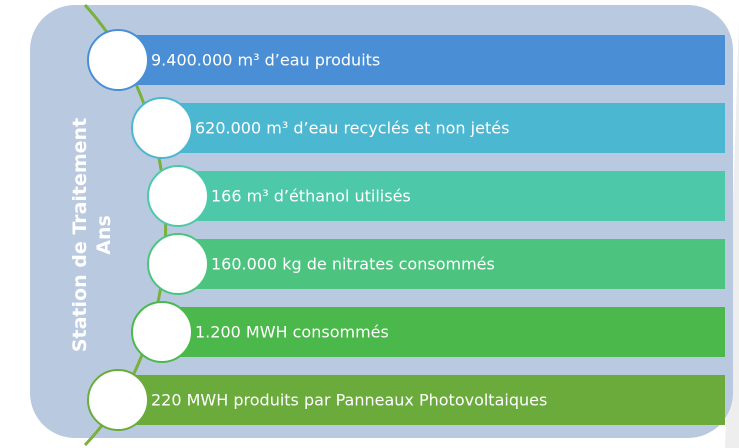 The width and height of the screenshot is (739, 448). What do you see at coordinates (311, 196) in the screenshot?
I see `item-label: 166 m³ d’éthanol utilisés` at bounding box center [311, 196].